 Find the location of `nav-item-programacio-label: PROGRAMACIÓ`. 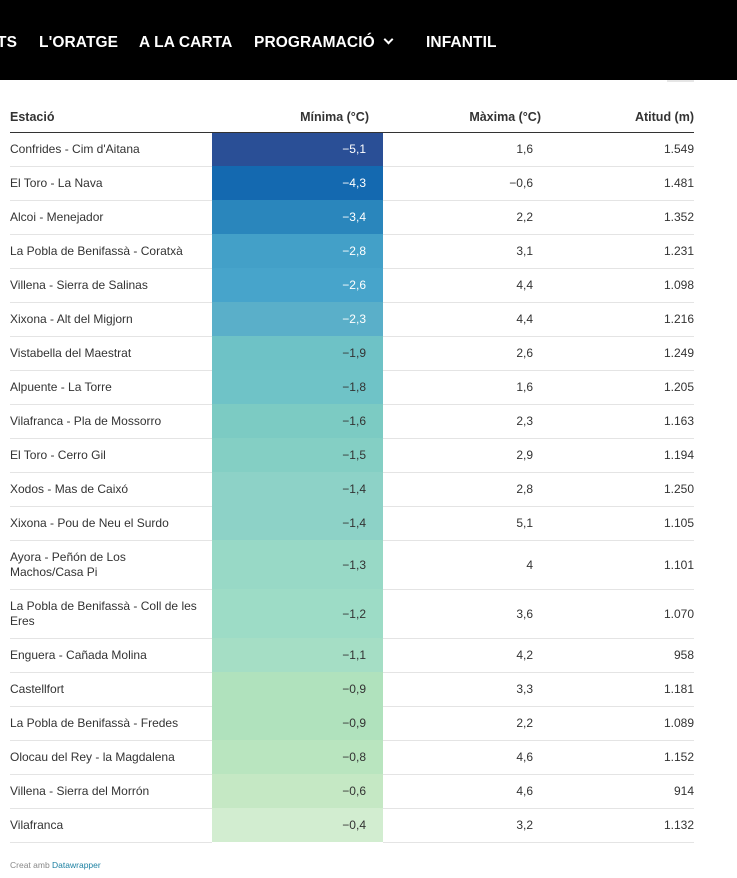

nav-item-programacio-label: PROGRAMACIÓ is located at coordinates (314, 42).